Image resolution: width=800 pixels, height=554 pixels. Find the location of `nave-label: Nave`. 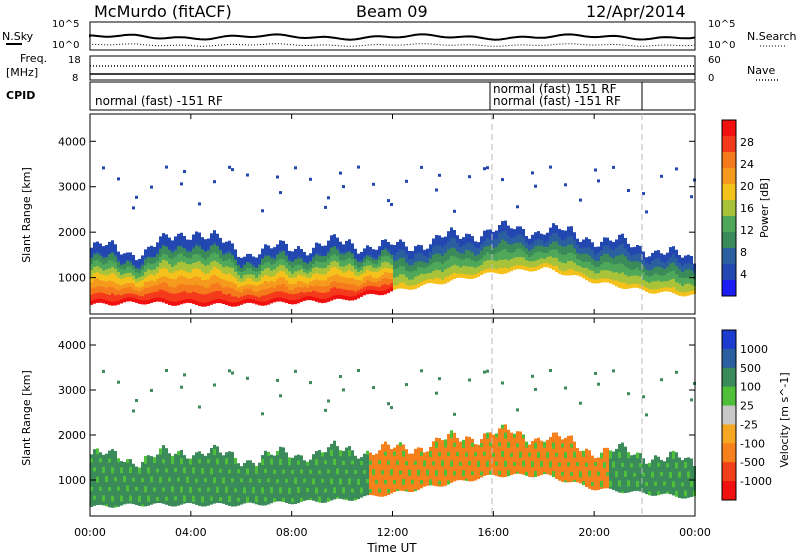

nave-label: Nave is located at coordinates (761, 70).